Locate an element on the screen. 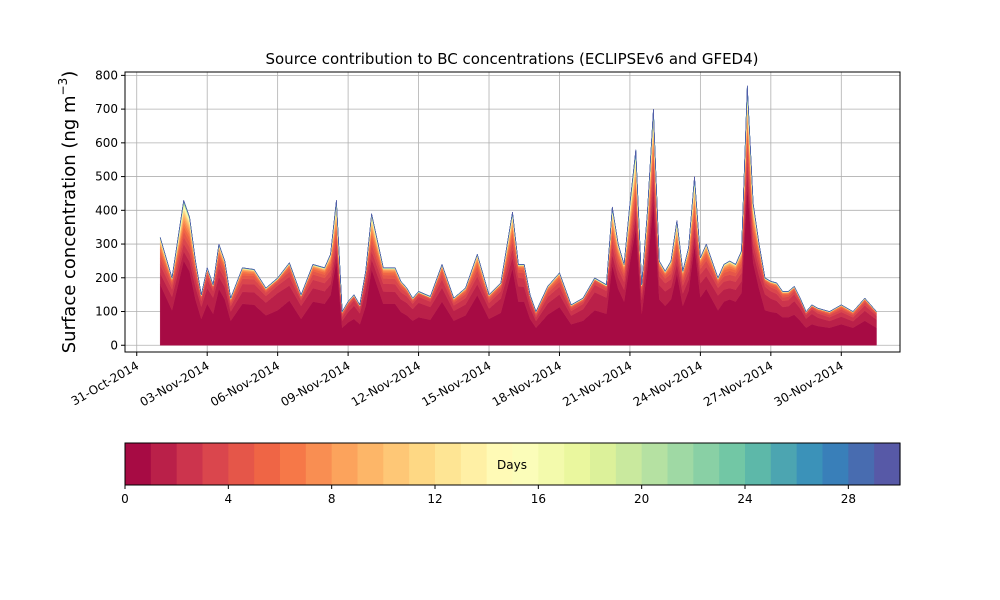 This screenshot has height=600, width=1000. x-tick-label: 12-Nov-2014 is located at coordinates (386, 383).